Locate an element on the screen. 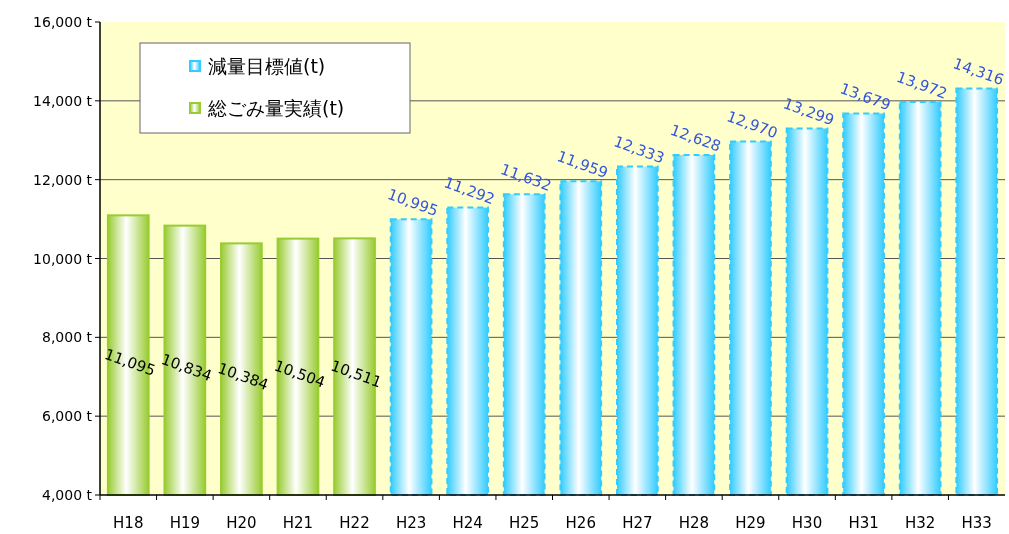 The height and width of the screenshot is (534, 1009). x-tick-label: H32 is located at coordinates (920, 523).